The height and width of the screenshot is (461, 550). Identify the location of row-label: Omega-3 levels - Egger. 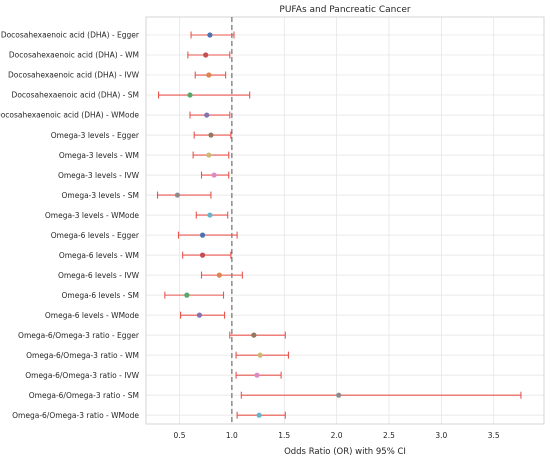
(95, 135).